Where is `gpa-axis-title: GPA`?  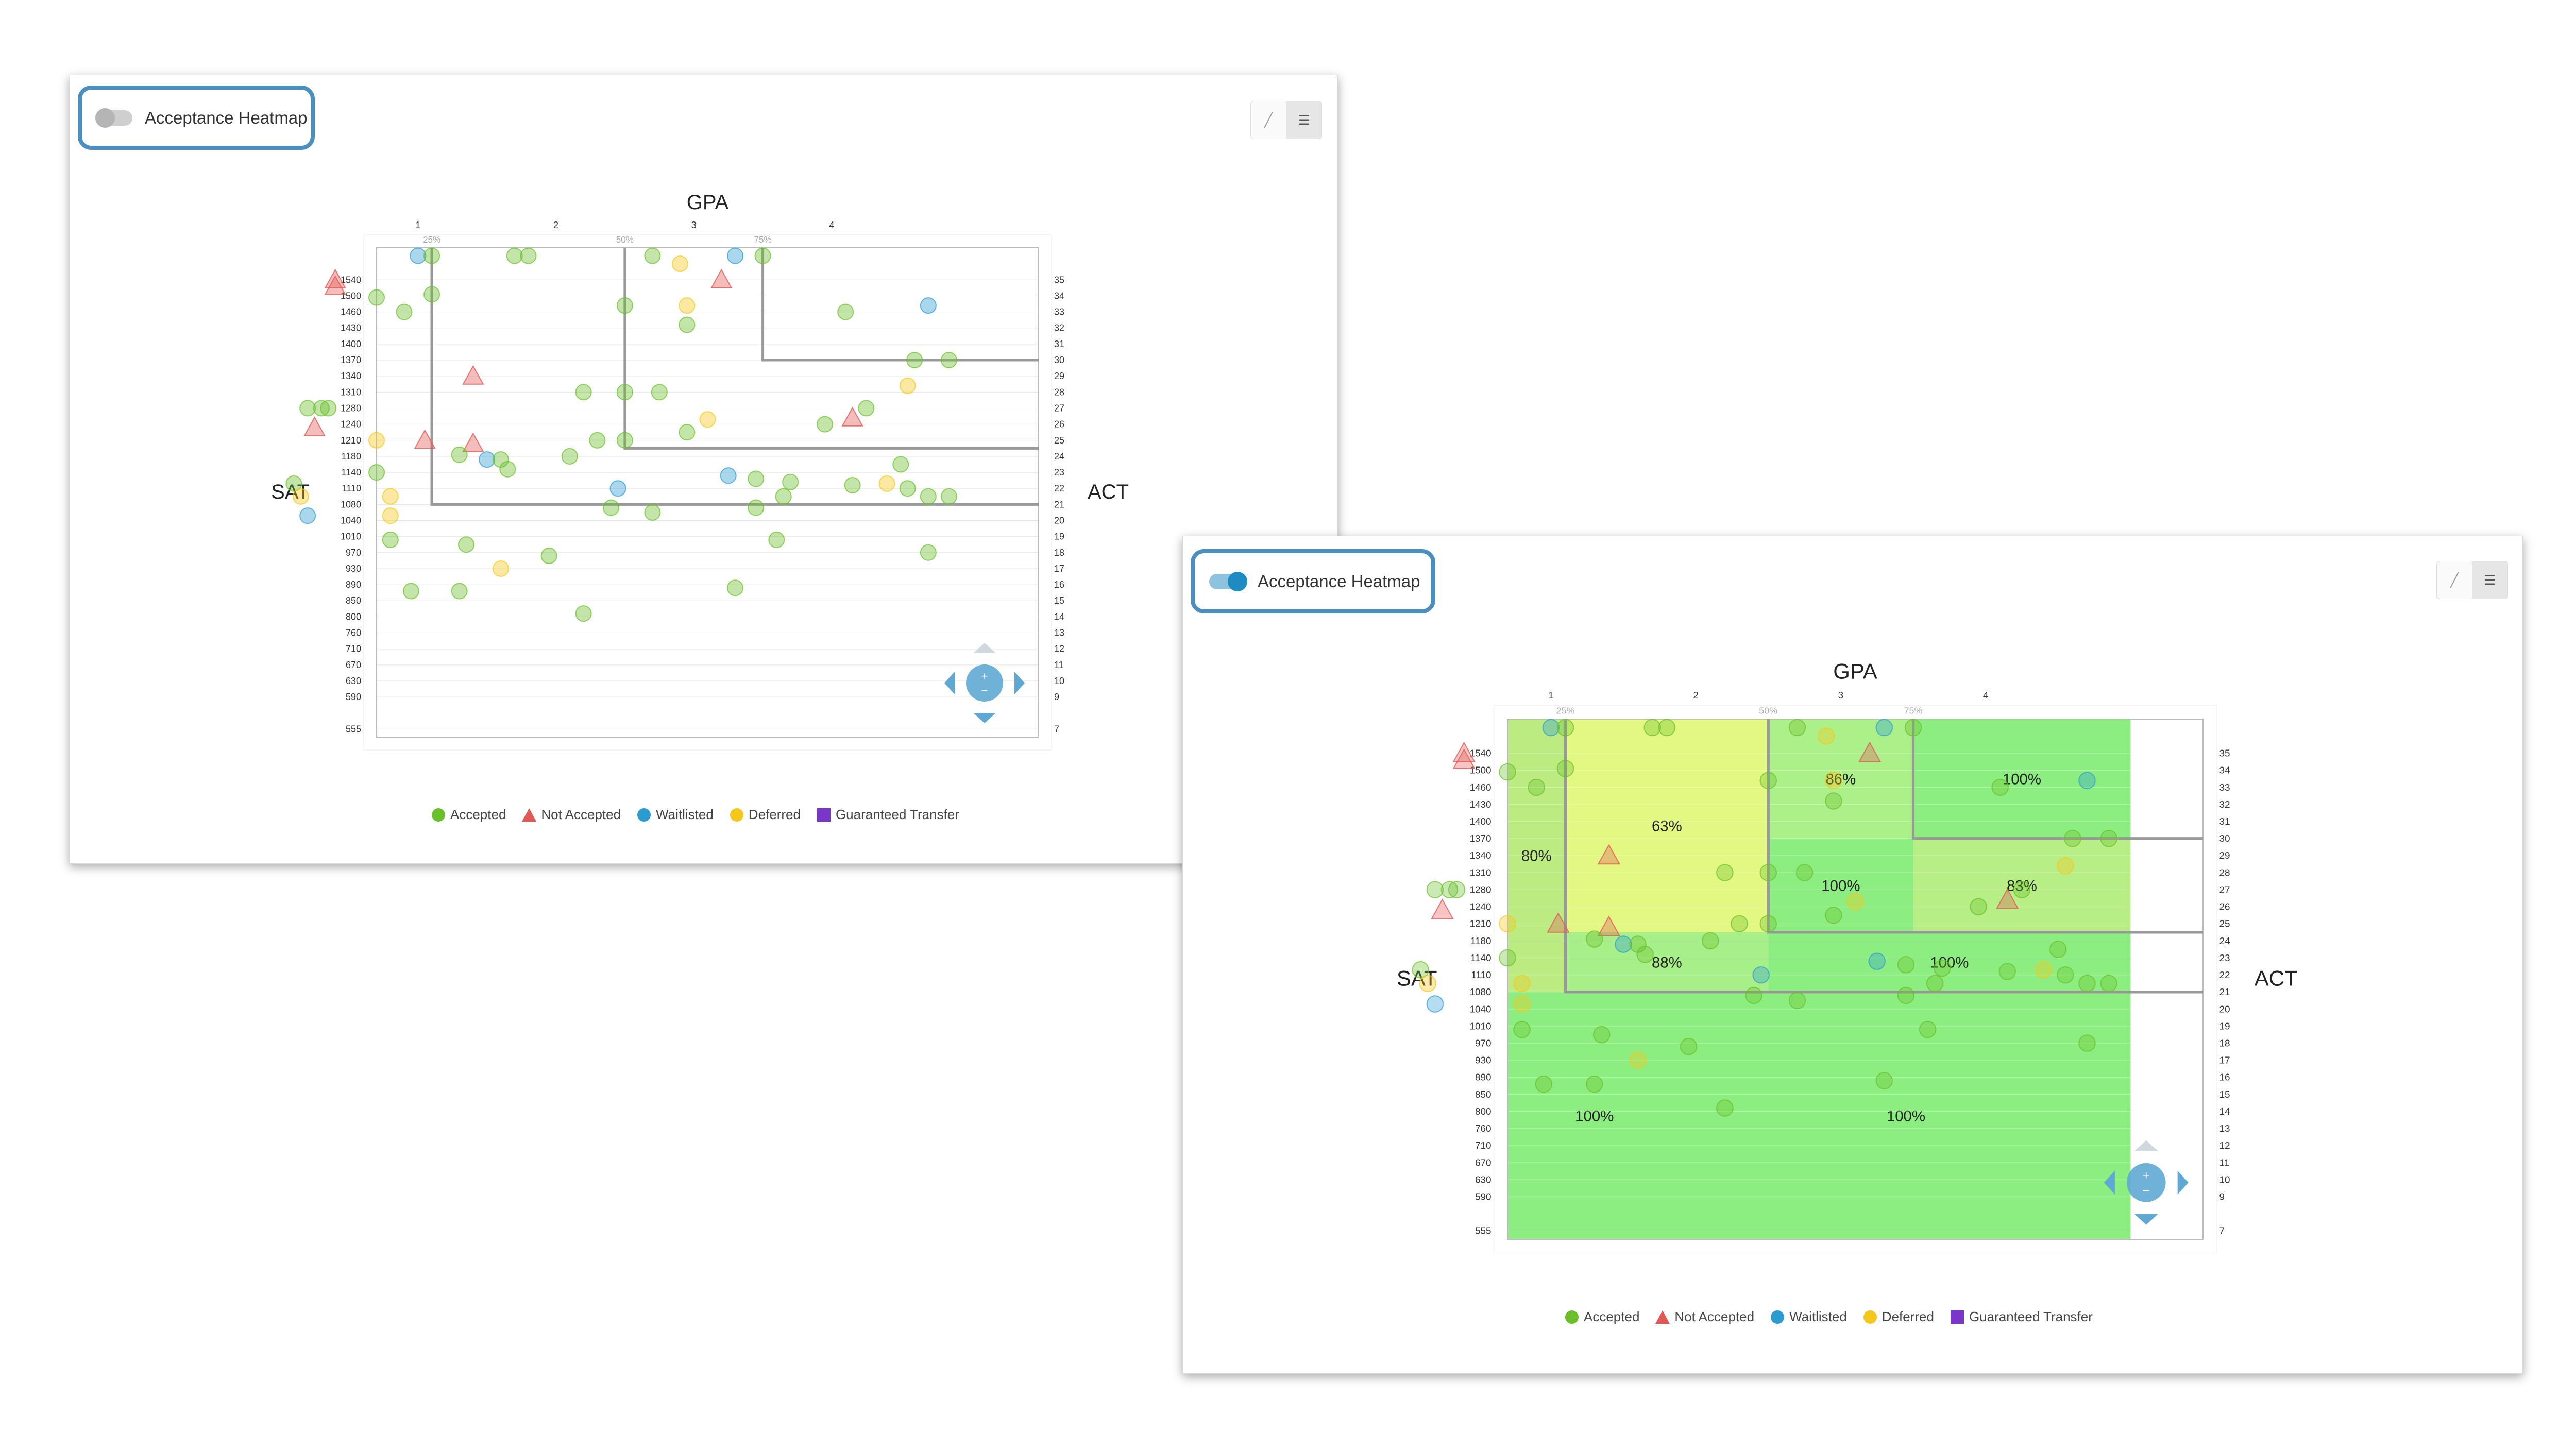 gpa-axis-title: GPA is located at coordinates (1855, 671).